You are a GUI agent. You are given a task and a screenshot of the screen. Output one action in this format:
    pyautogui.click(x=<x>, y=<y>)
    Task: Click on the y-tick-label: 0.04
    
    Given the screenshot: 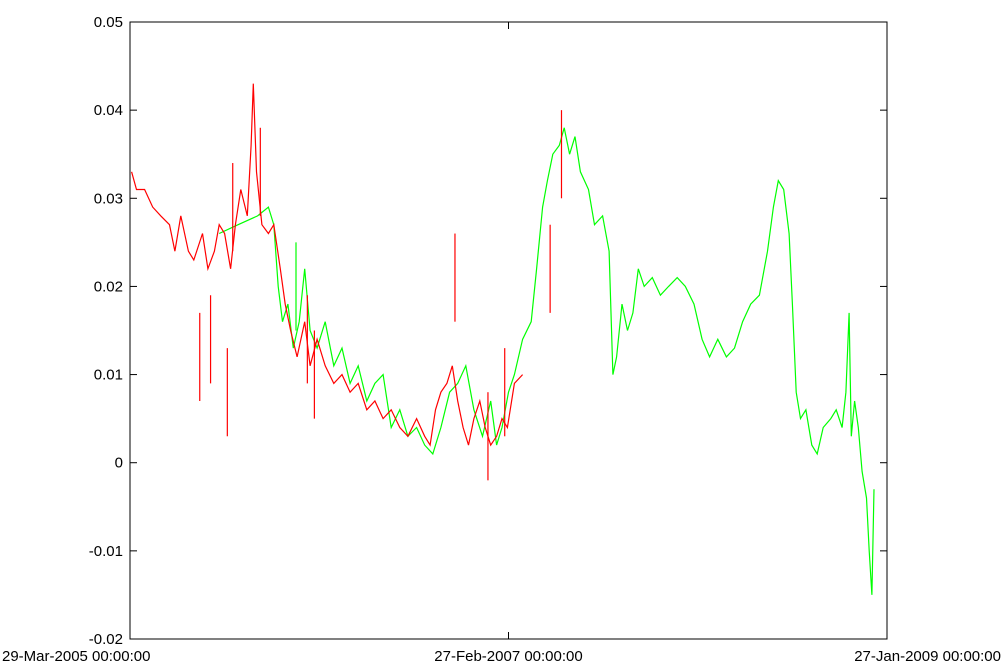 What is the action you would take?
    pyautogui.click(x=108, y=110)
    